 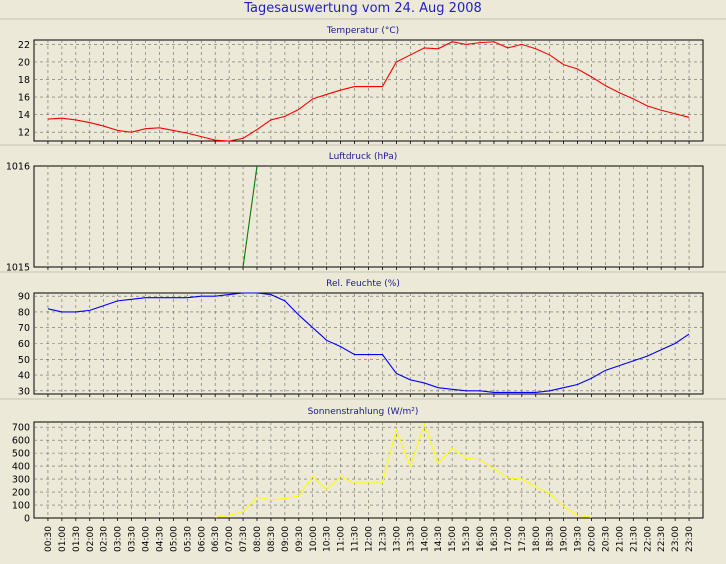 I want to click on x-tick-label: 00:30, so click(x=49, y=539).